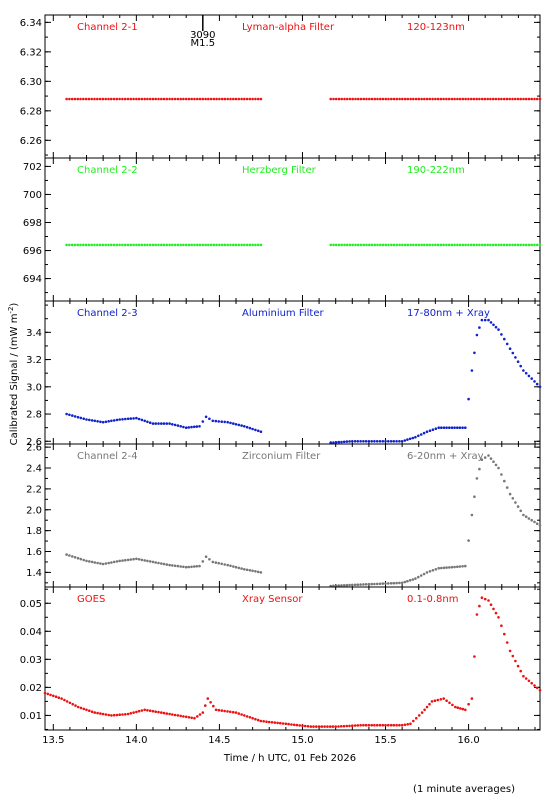 The height and width of the screenshot is (800, 550). I want to click on wavelength-label: 120-123nm, so click(436, 27).